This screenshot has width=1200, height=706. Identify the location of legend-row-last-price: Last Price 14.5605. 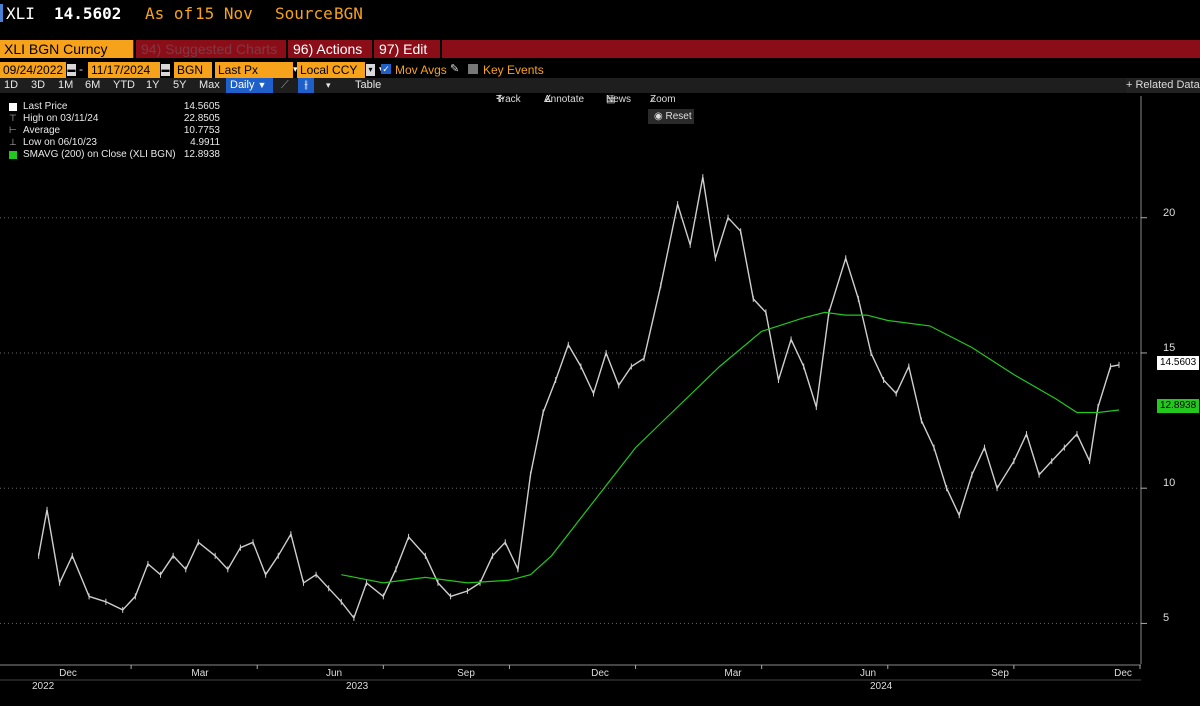
(111, 107).